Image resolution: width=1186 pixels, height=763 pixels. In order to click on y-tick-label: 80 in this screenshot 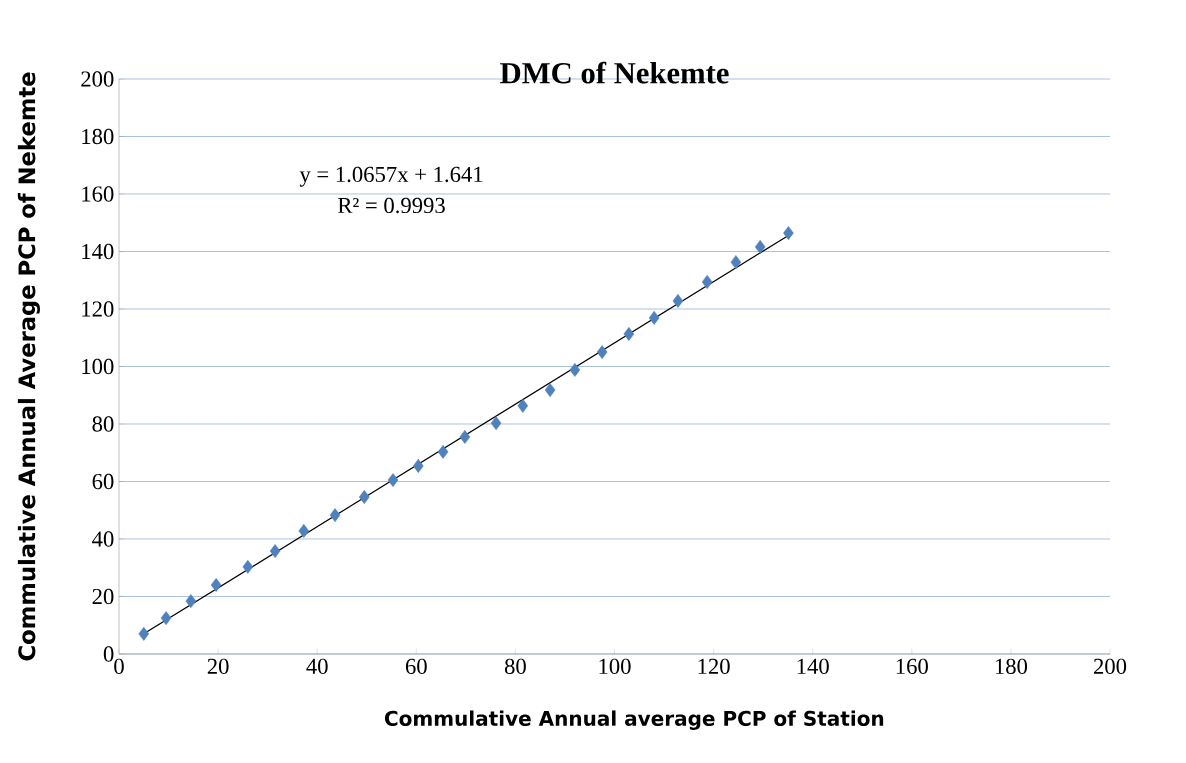, I will do `click(103, 424)`.